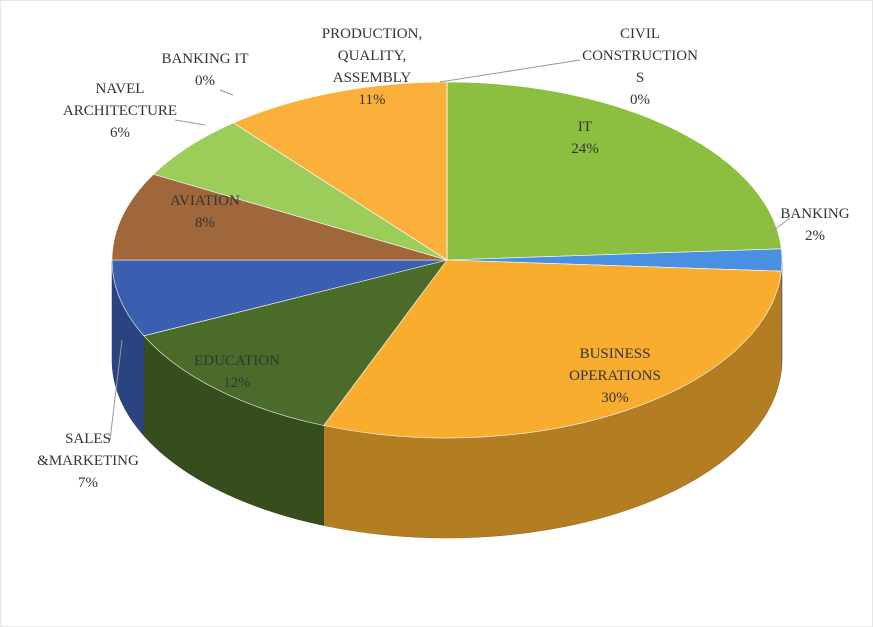  I want to click on category-label: PRODUCTION, QUALITY, ASSEMBLY, so click(372, 56).